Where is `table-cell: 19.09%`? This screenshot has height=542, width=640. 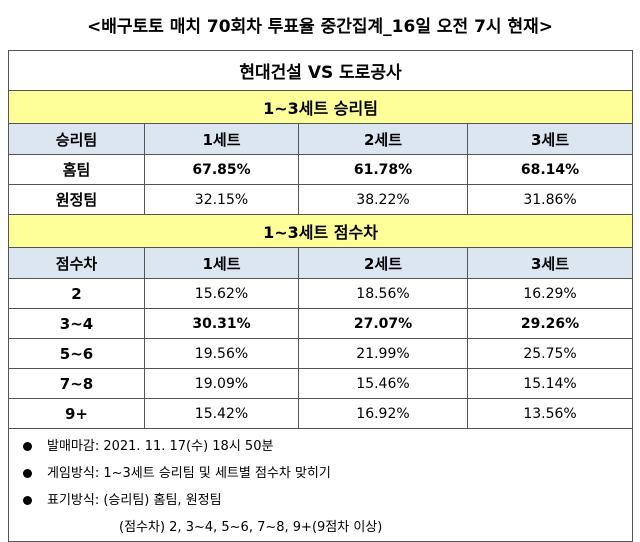 table-cell: 19.09% is located at coordinates (221, 383).